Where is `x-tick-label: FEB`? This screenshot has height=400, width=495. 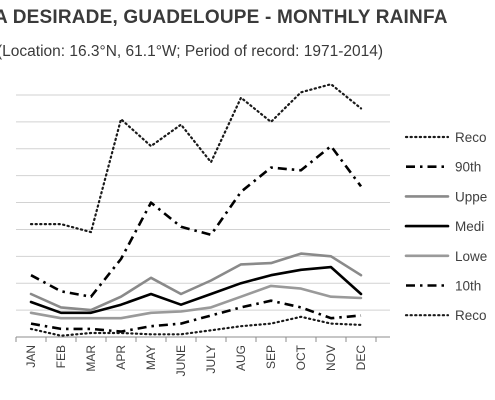
x-tick-label: FEB is located at coordinates (61, 356).